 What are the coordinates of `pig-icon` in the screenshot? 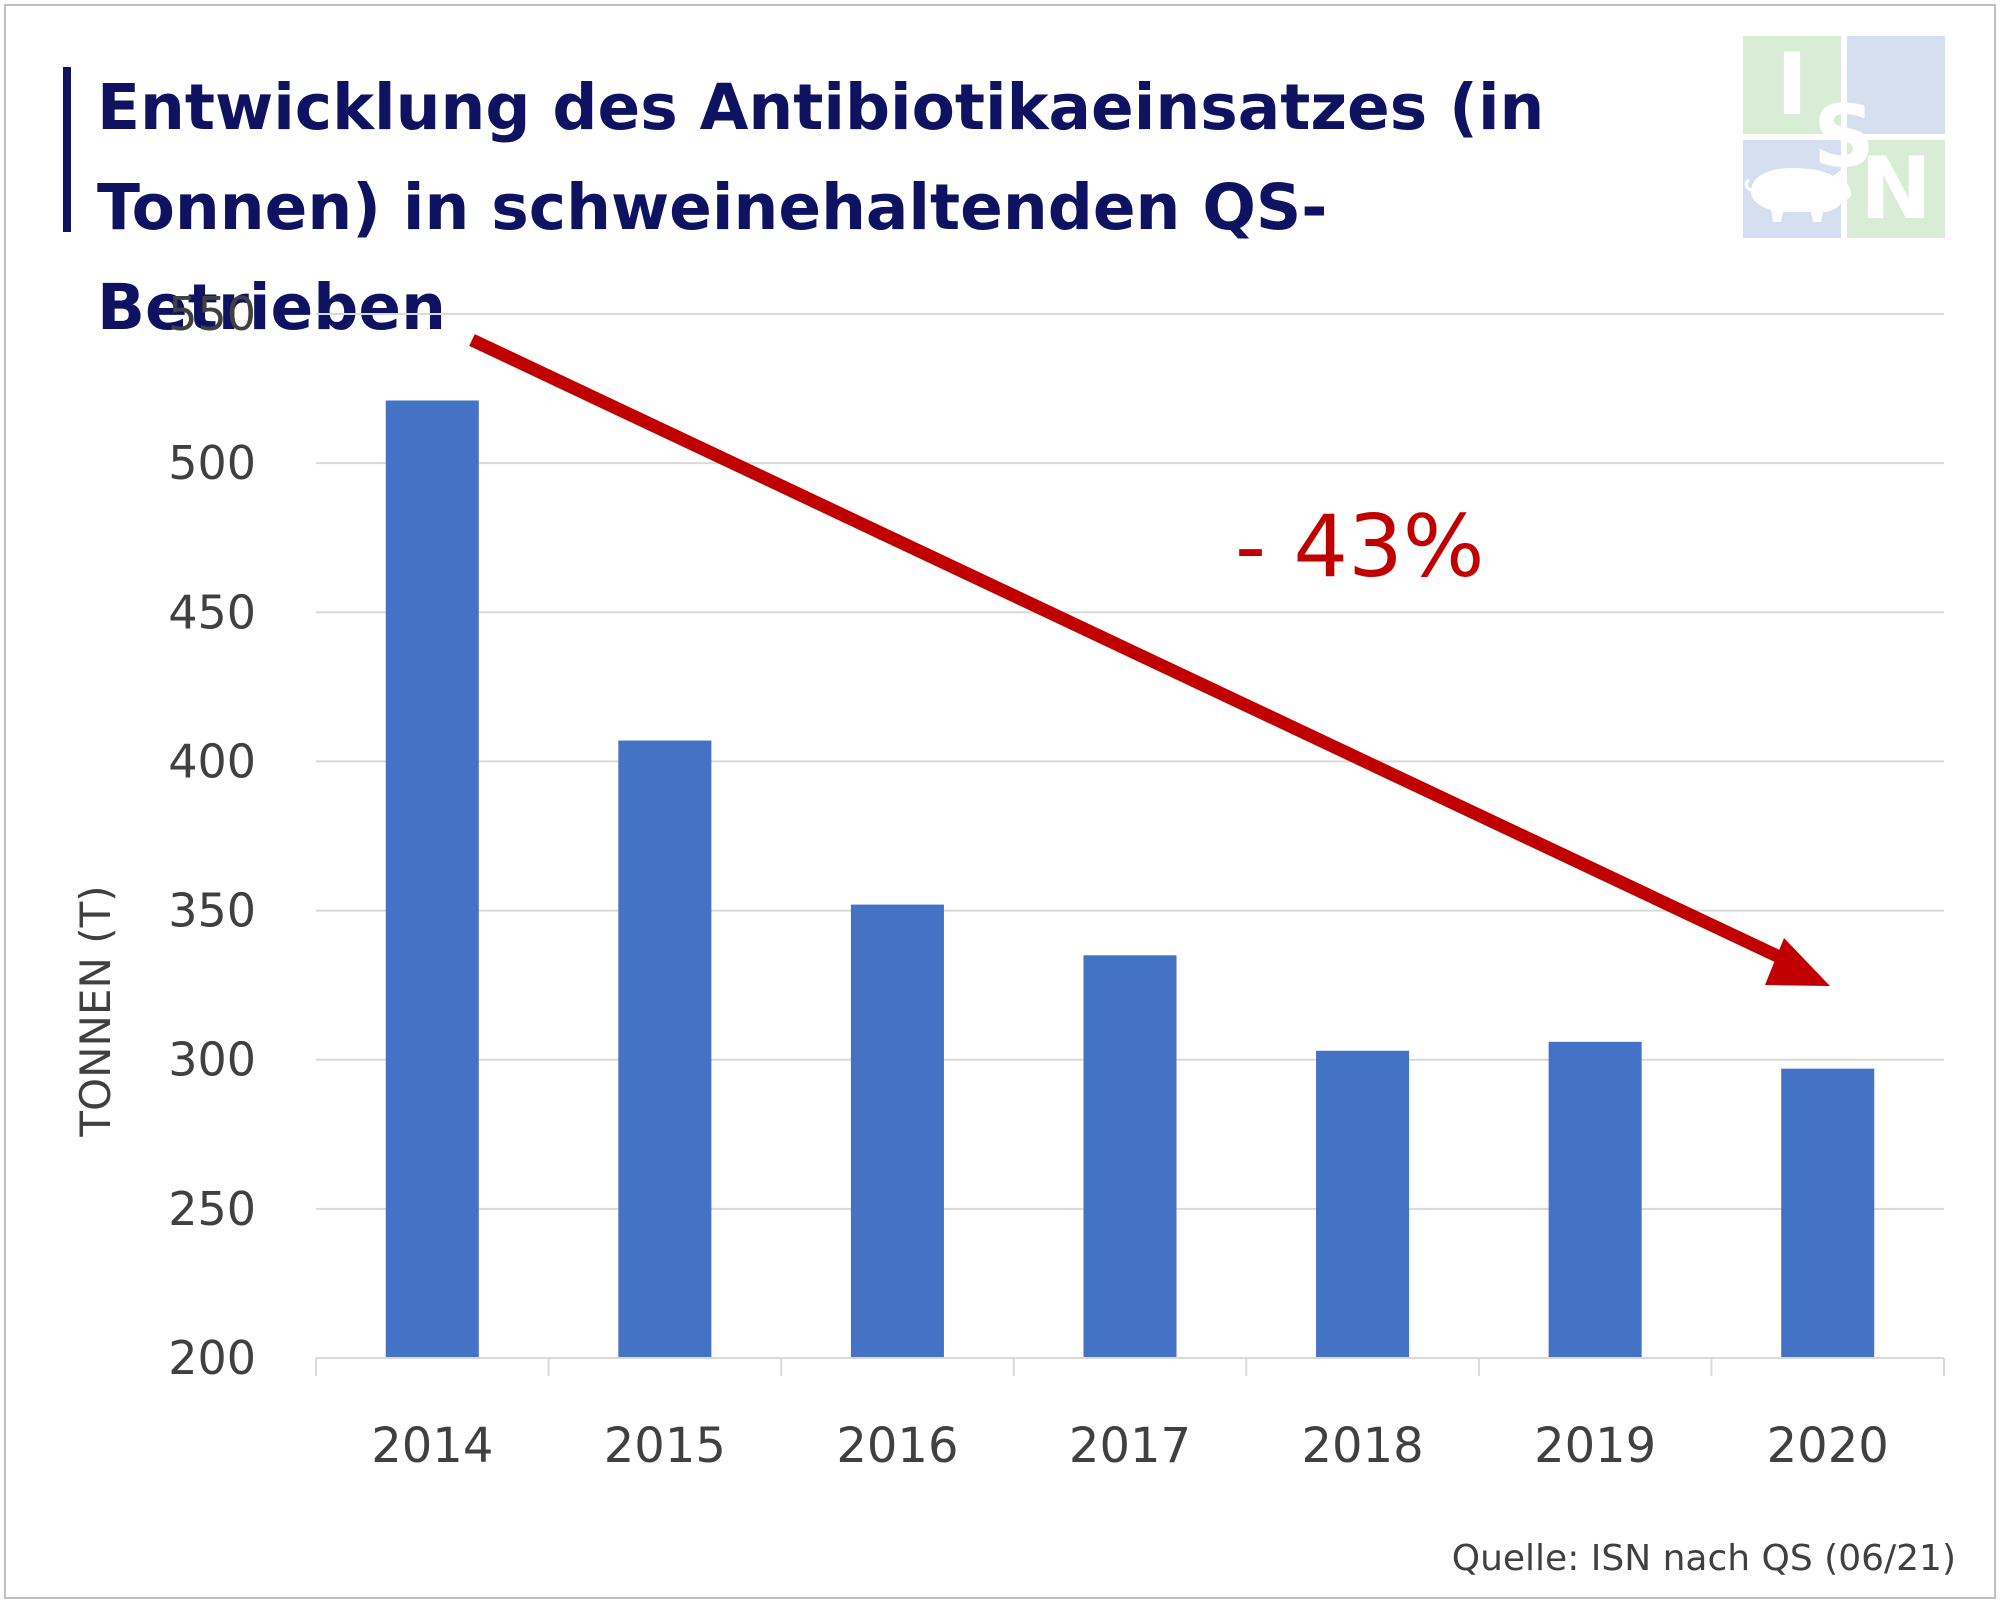 It's located at (1797, 195).